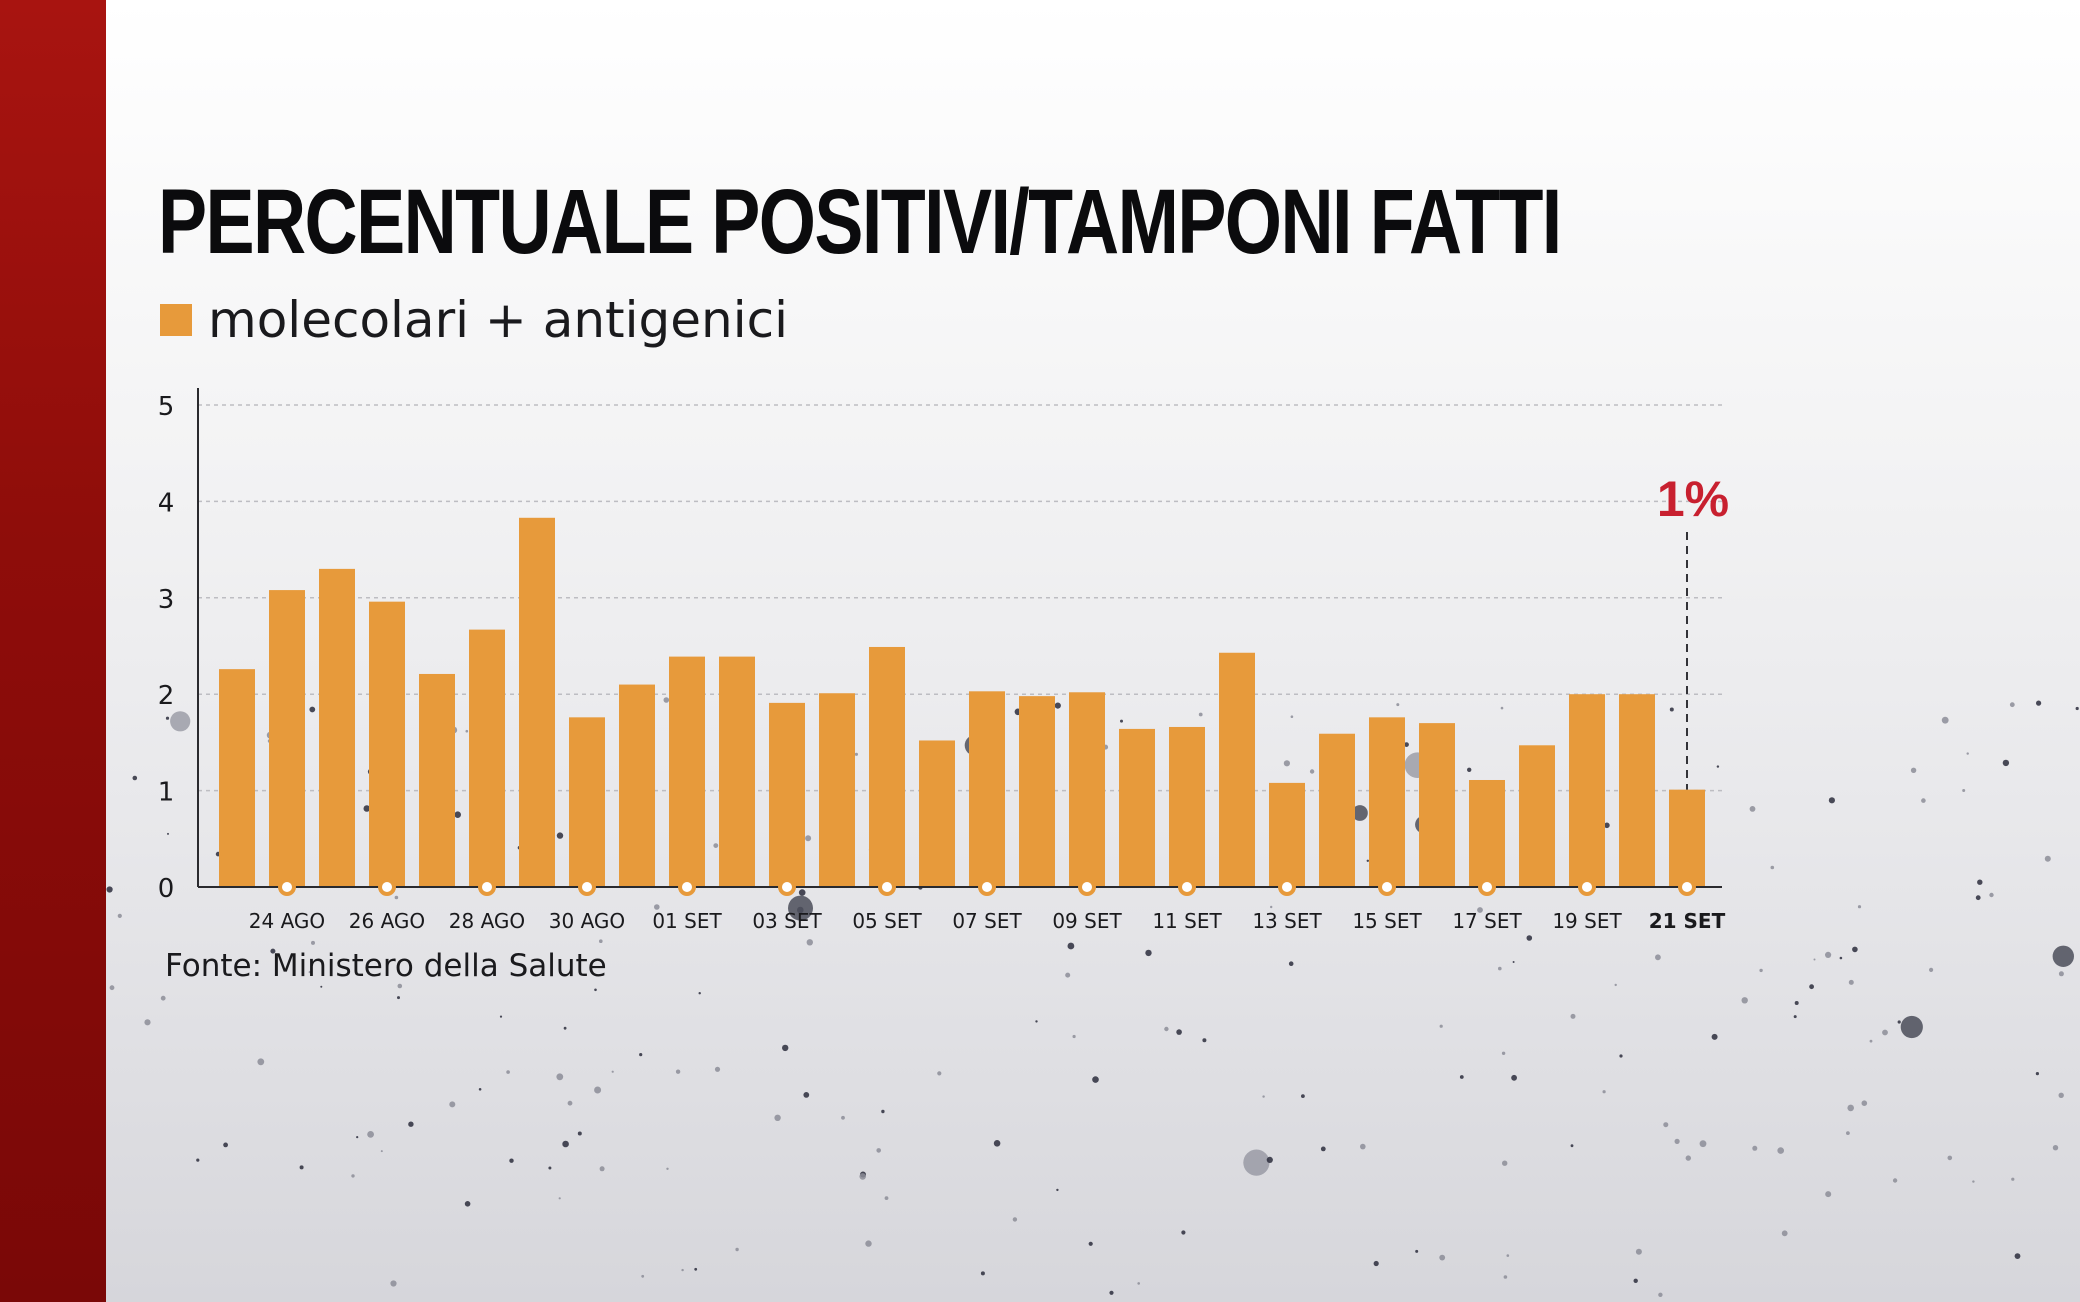 The image size is (2080, 1302). What do you see at coordinates (166, 793) in the screenshot?
I see `y-tick-label: 1` at bounding box center [166, 793].